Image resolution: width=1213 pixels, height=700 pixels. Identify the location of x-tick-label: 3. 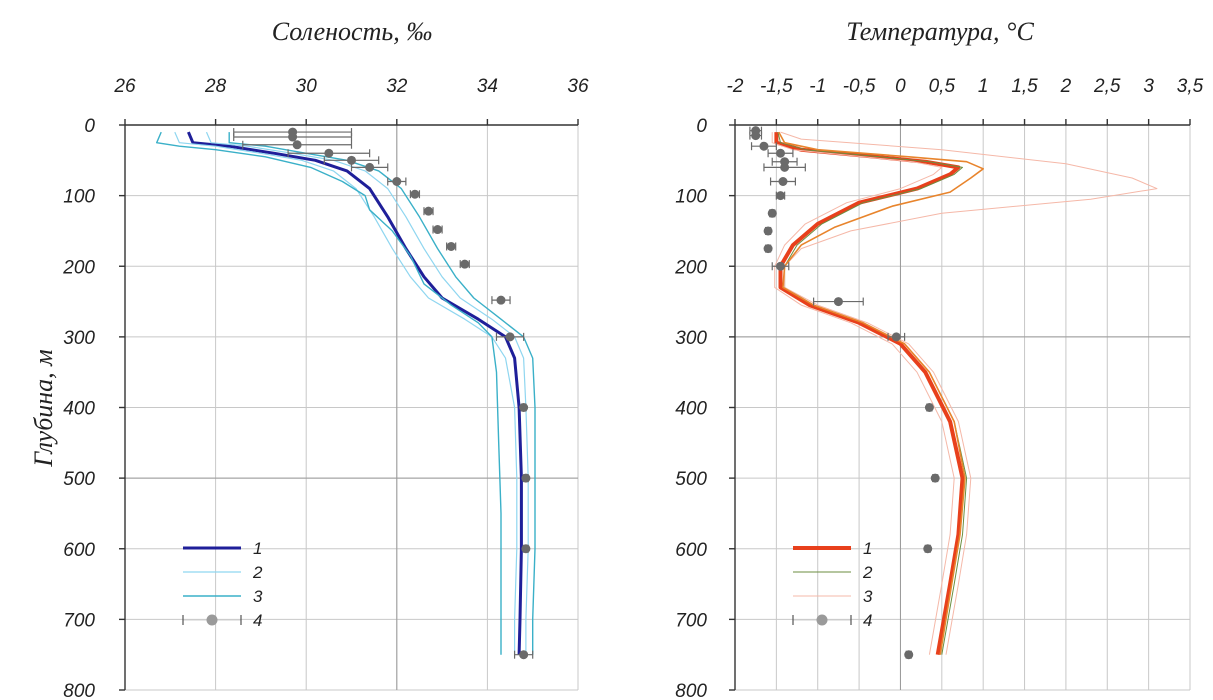
(1148, 86).